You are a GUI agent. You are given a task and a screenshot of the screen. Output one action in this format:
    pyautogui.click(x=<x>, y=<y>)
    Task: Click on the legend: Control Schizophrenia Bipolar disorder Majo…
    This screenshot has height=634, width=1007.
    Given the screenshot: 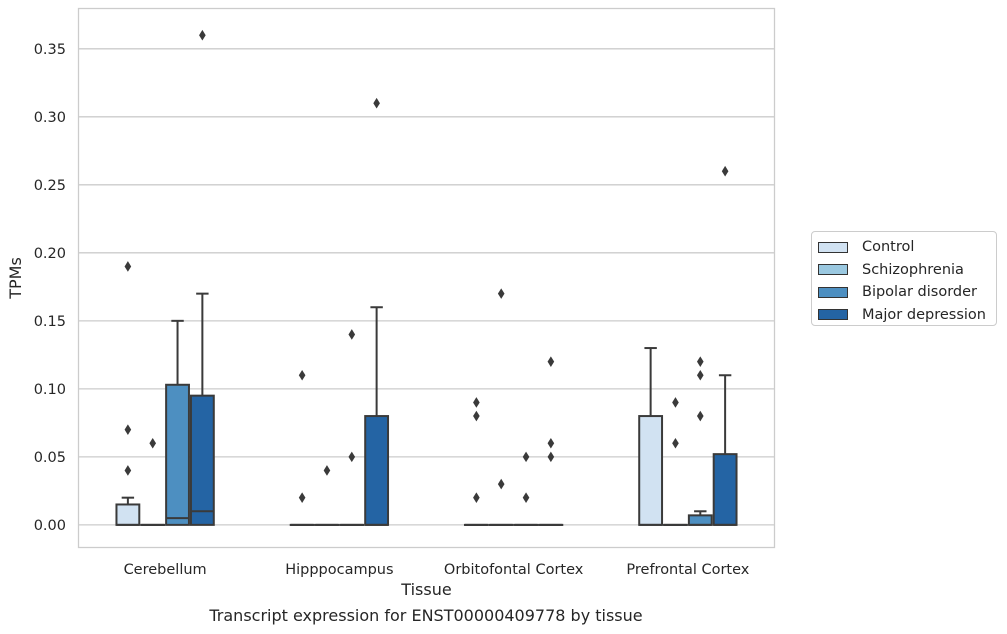 What is the action you would take?
    pyautogui.click(x=904, y=278)
    